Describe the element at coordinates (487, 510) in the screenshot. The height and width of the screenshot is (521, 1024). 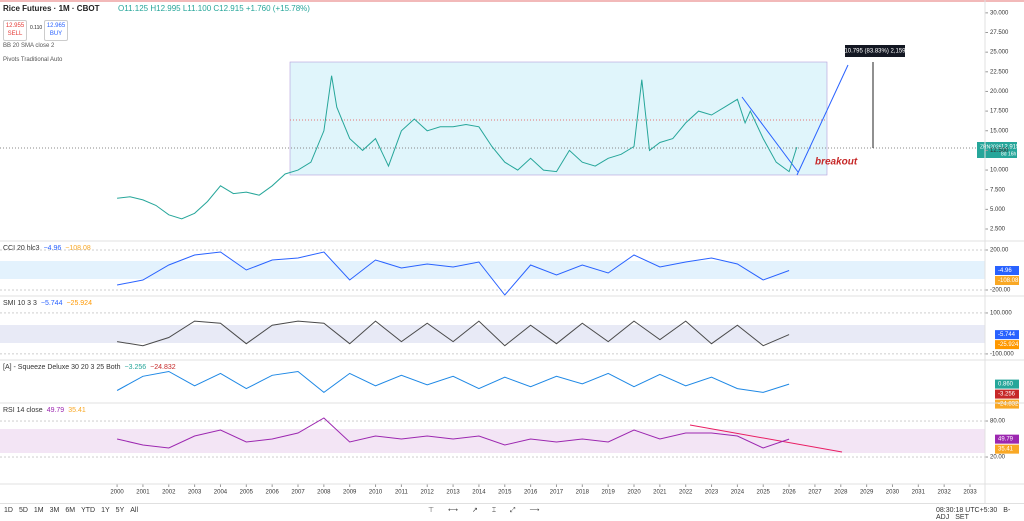
I see `drawing-tools: ⊤ ⟷ ↗ ⌶ ⤢ ⟶` at that location.